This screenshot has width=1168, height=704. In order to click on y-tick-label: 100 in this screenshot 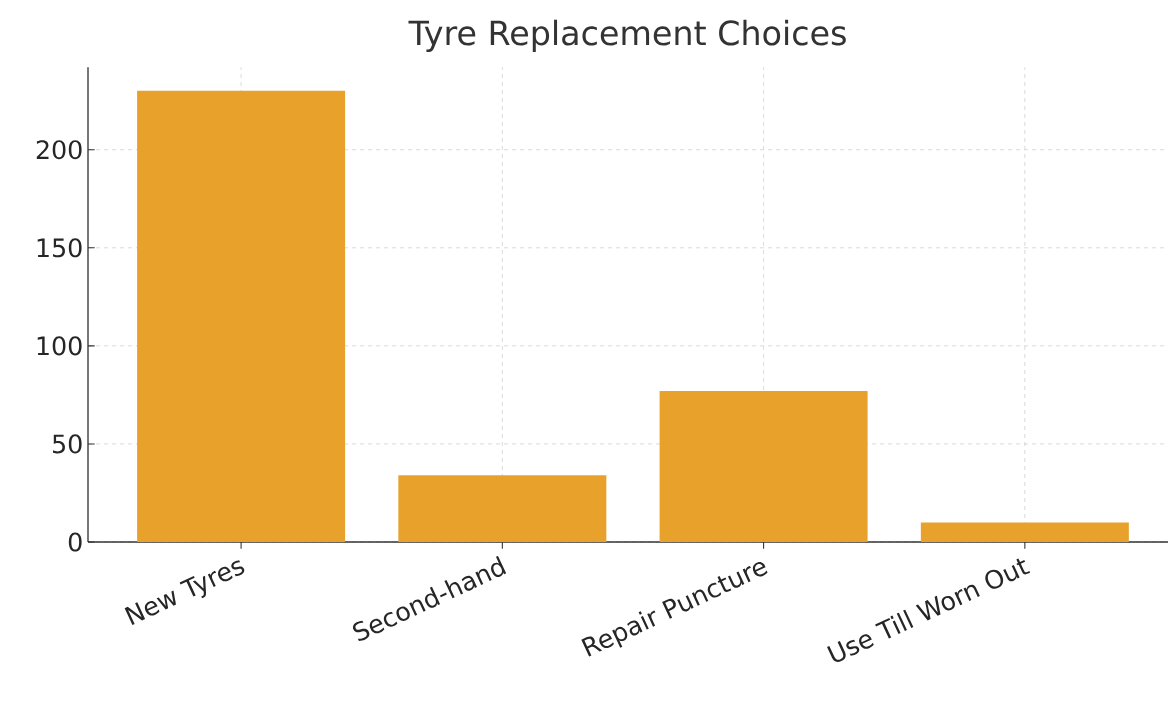, I will do `click(59, 346)`.